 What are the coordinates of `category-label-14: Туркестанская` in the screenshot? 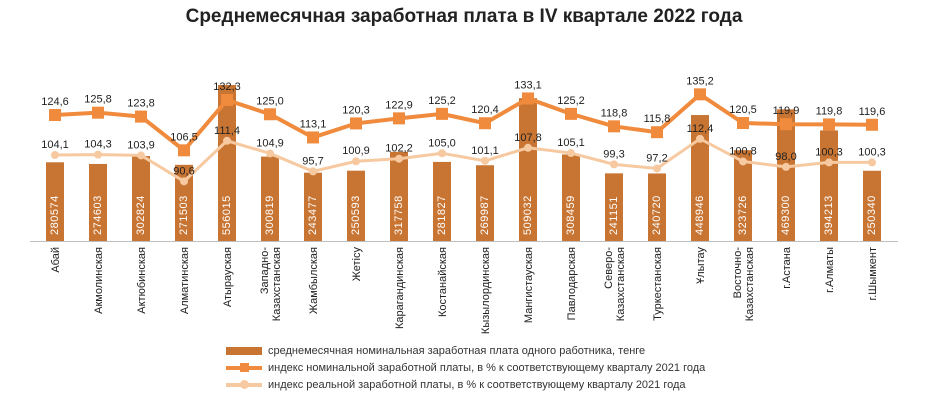 It's located at (658, 284).